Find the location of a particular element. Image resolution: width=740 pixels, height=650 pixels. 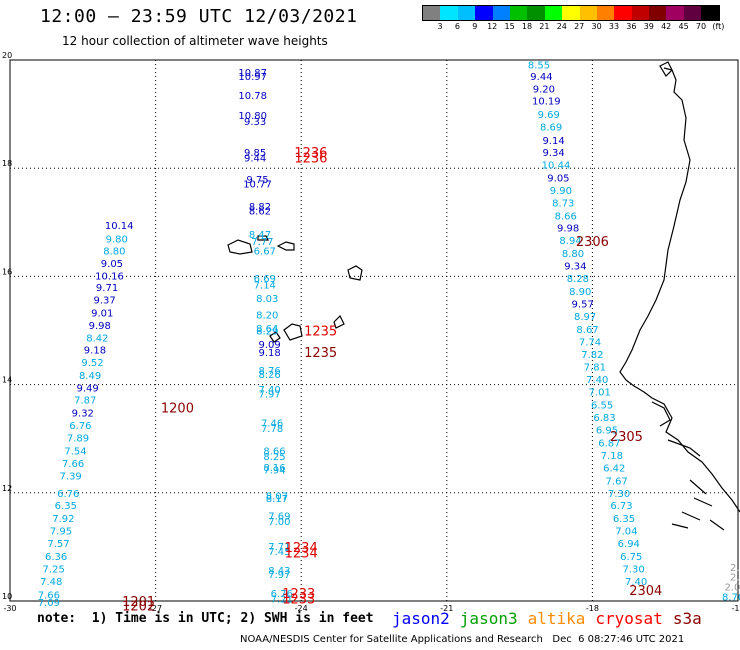

wave-height-label: 8.07 is located at coordinates (277, 497).